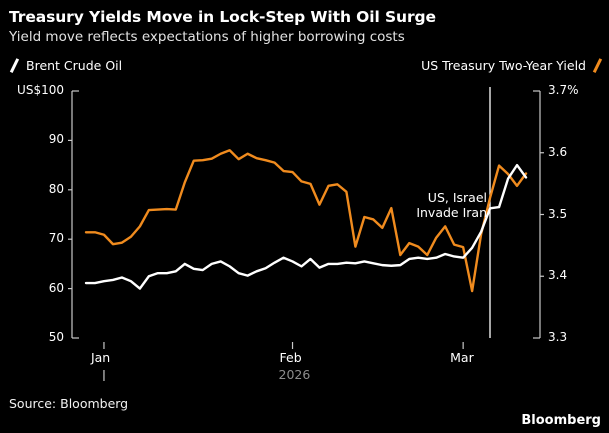 The width and height of the screenshot is (609, 433). Describe the element at coordinates (74, 65) in the screenshot. I see `legend-label-brent-crude-oil: Brent Crude Oil` at that location.